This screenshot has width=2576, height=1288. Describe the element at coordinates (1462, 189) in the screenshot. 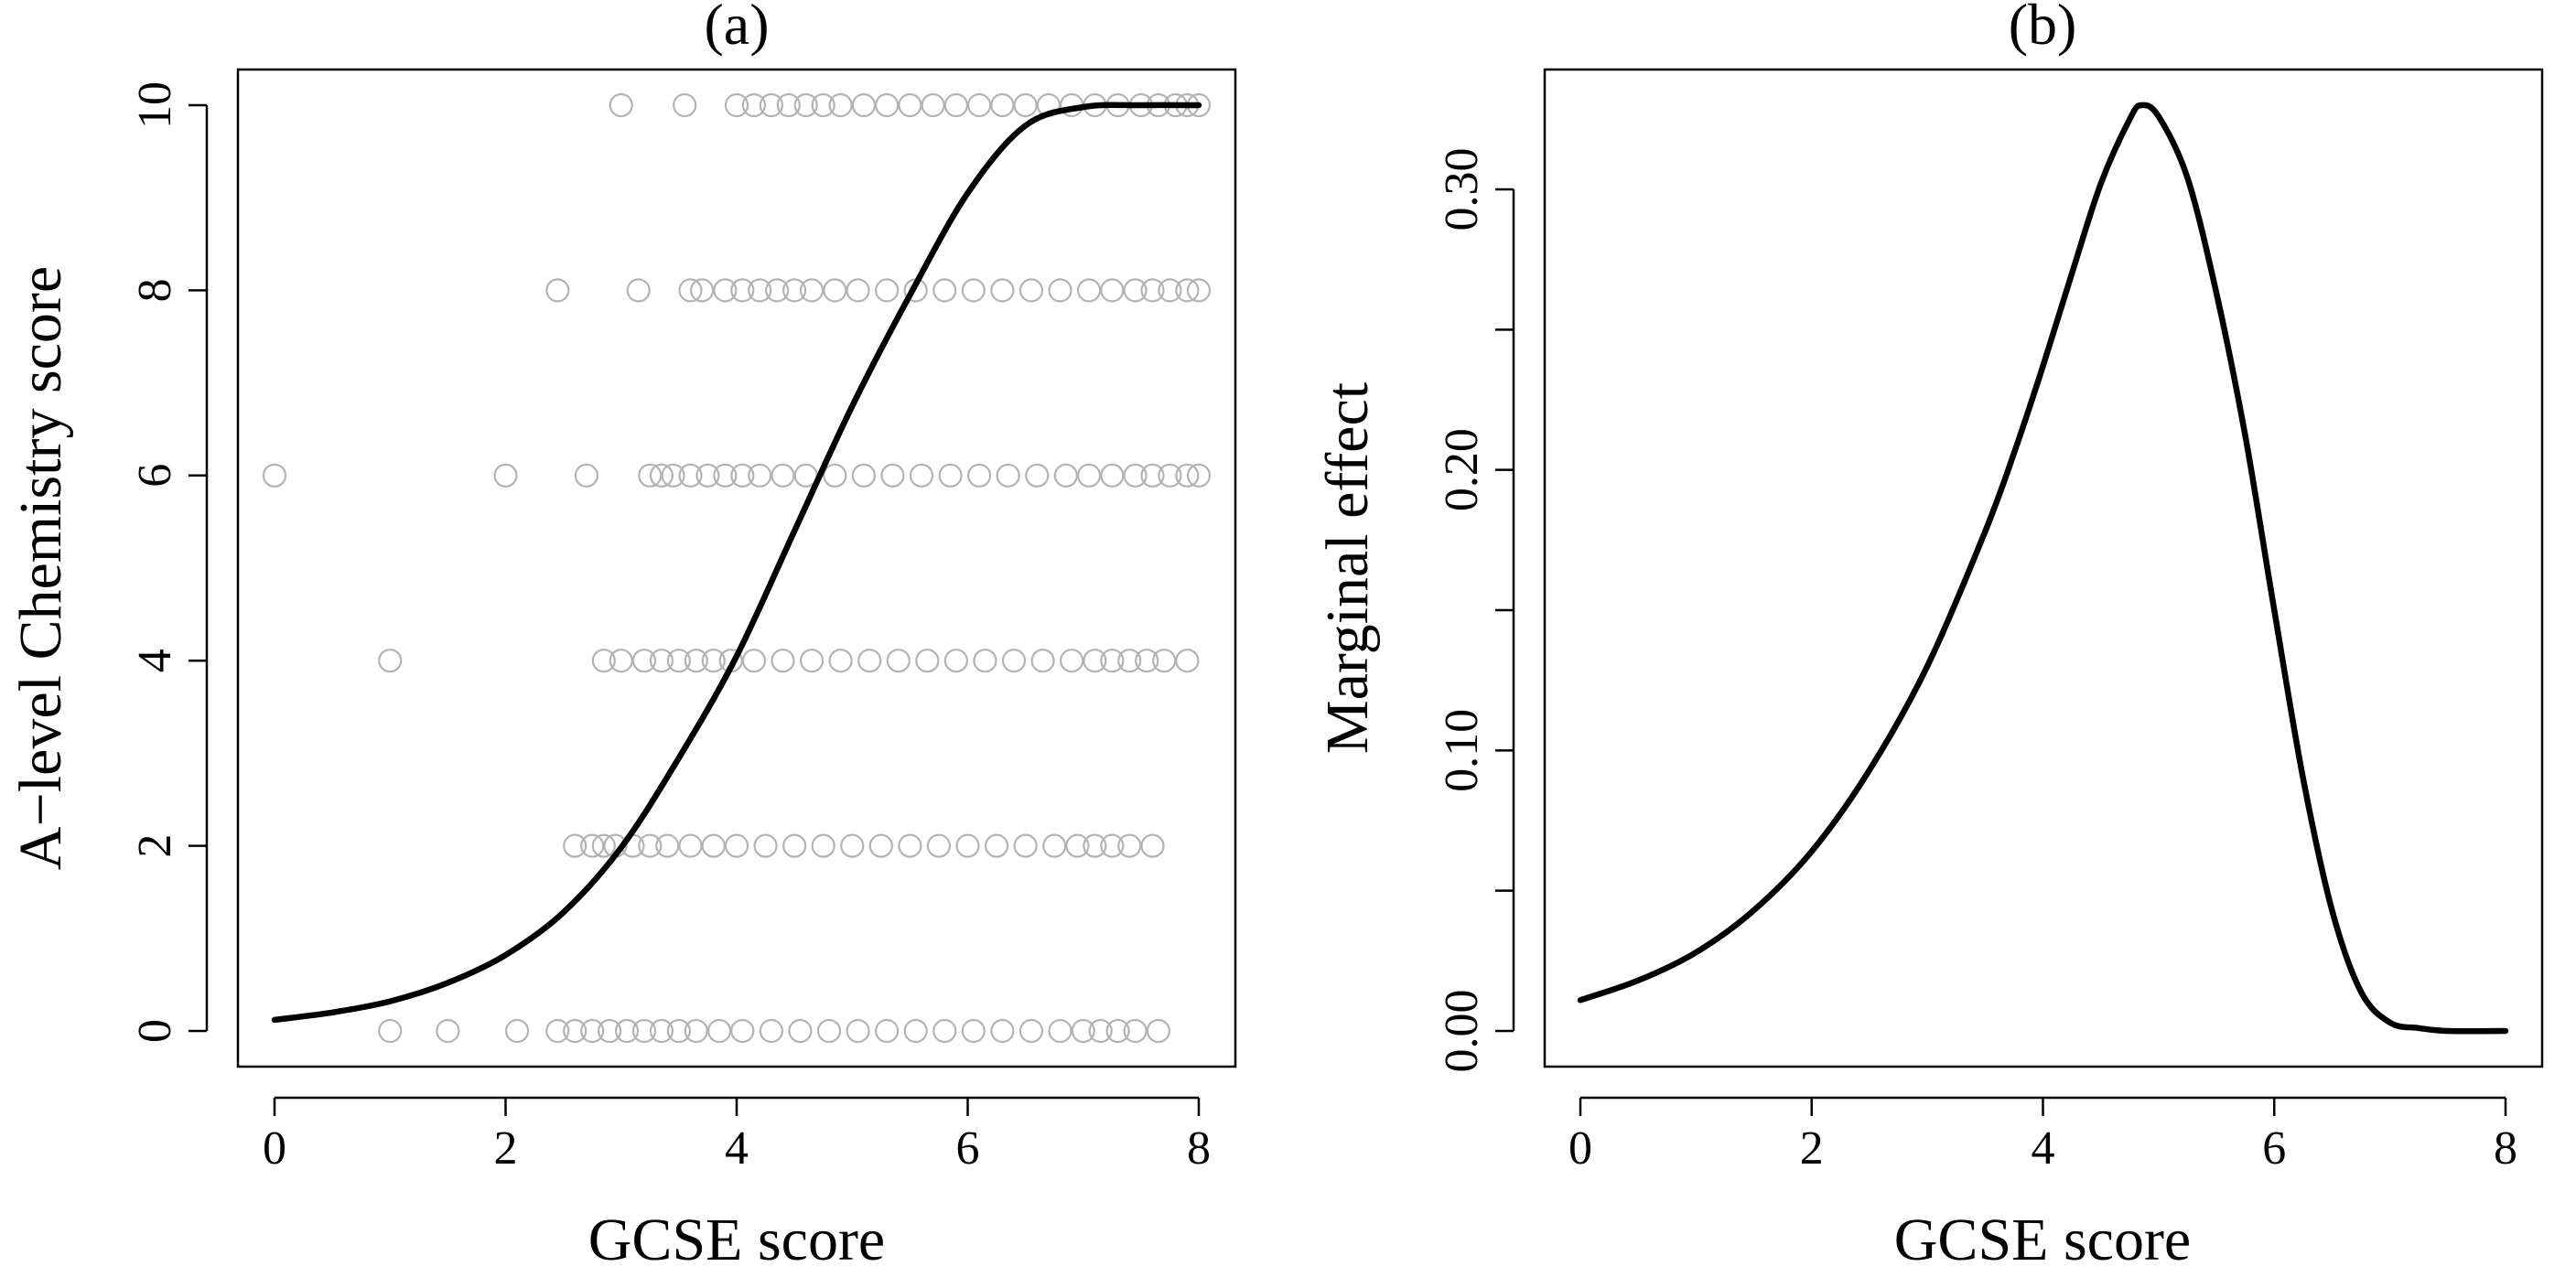

I see `panel-b-y-tick-label: 0.30` at that location.